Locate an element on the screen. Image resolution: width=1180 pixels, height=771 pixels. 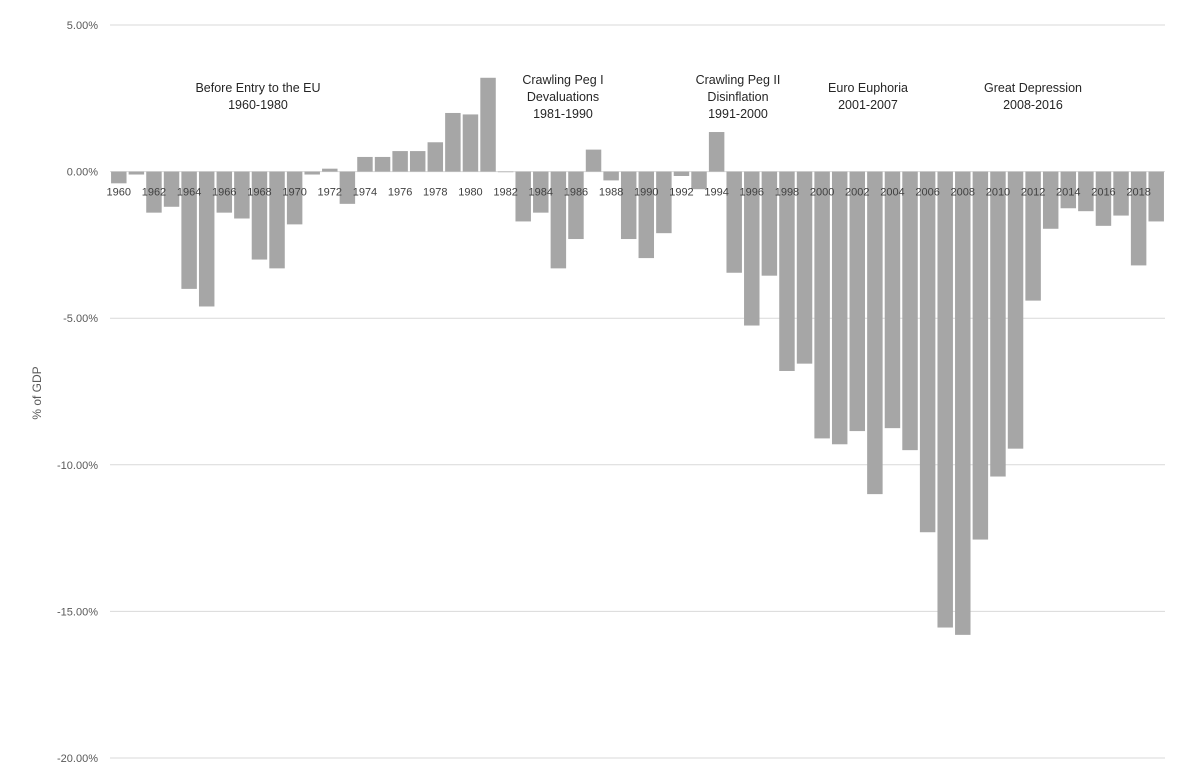
bar-1998 is located at coordinates (787, 271).